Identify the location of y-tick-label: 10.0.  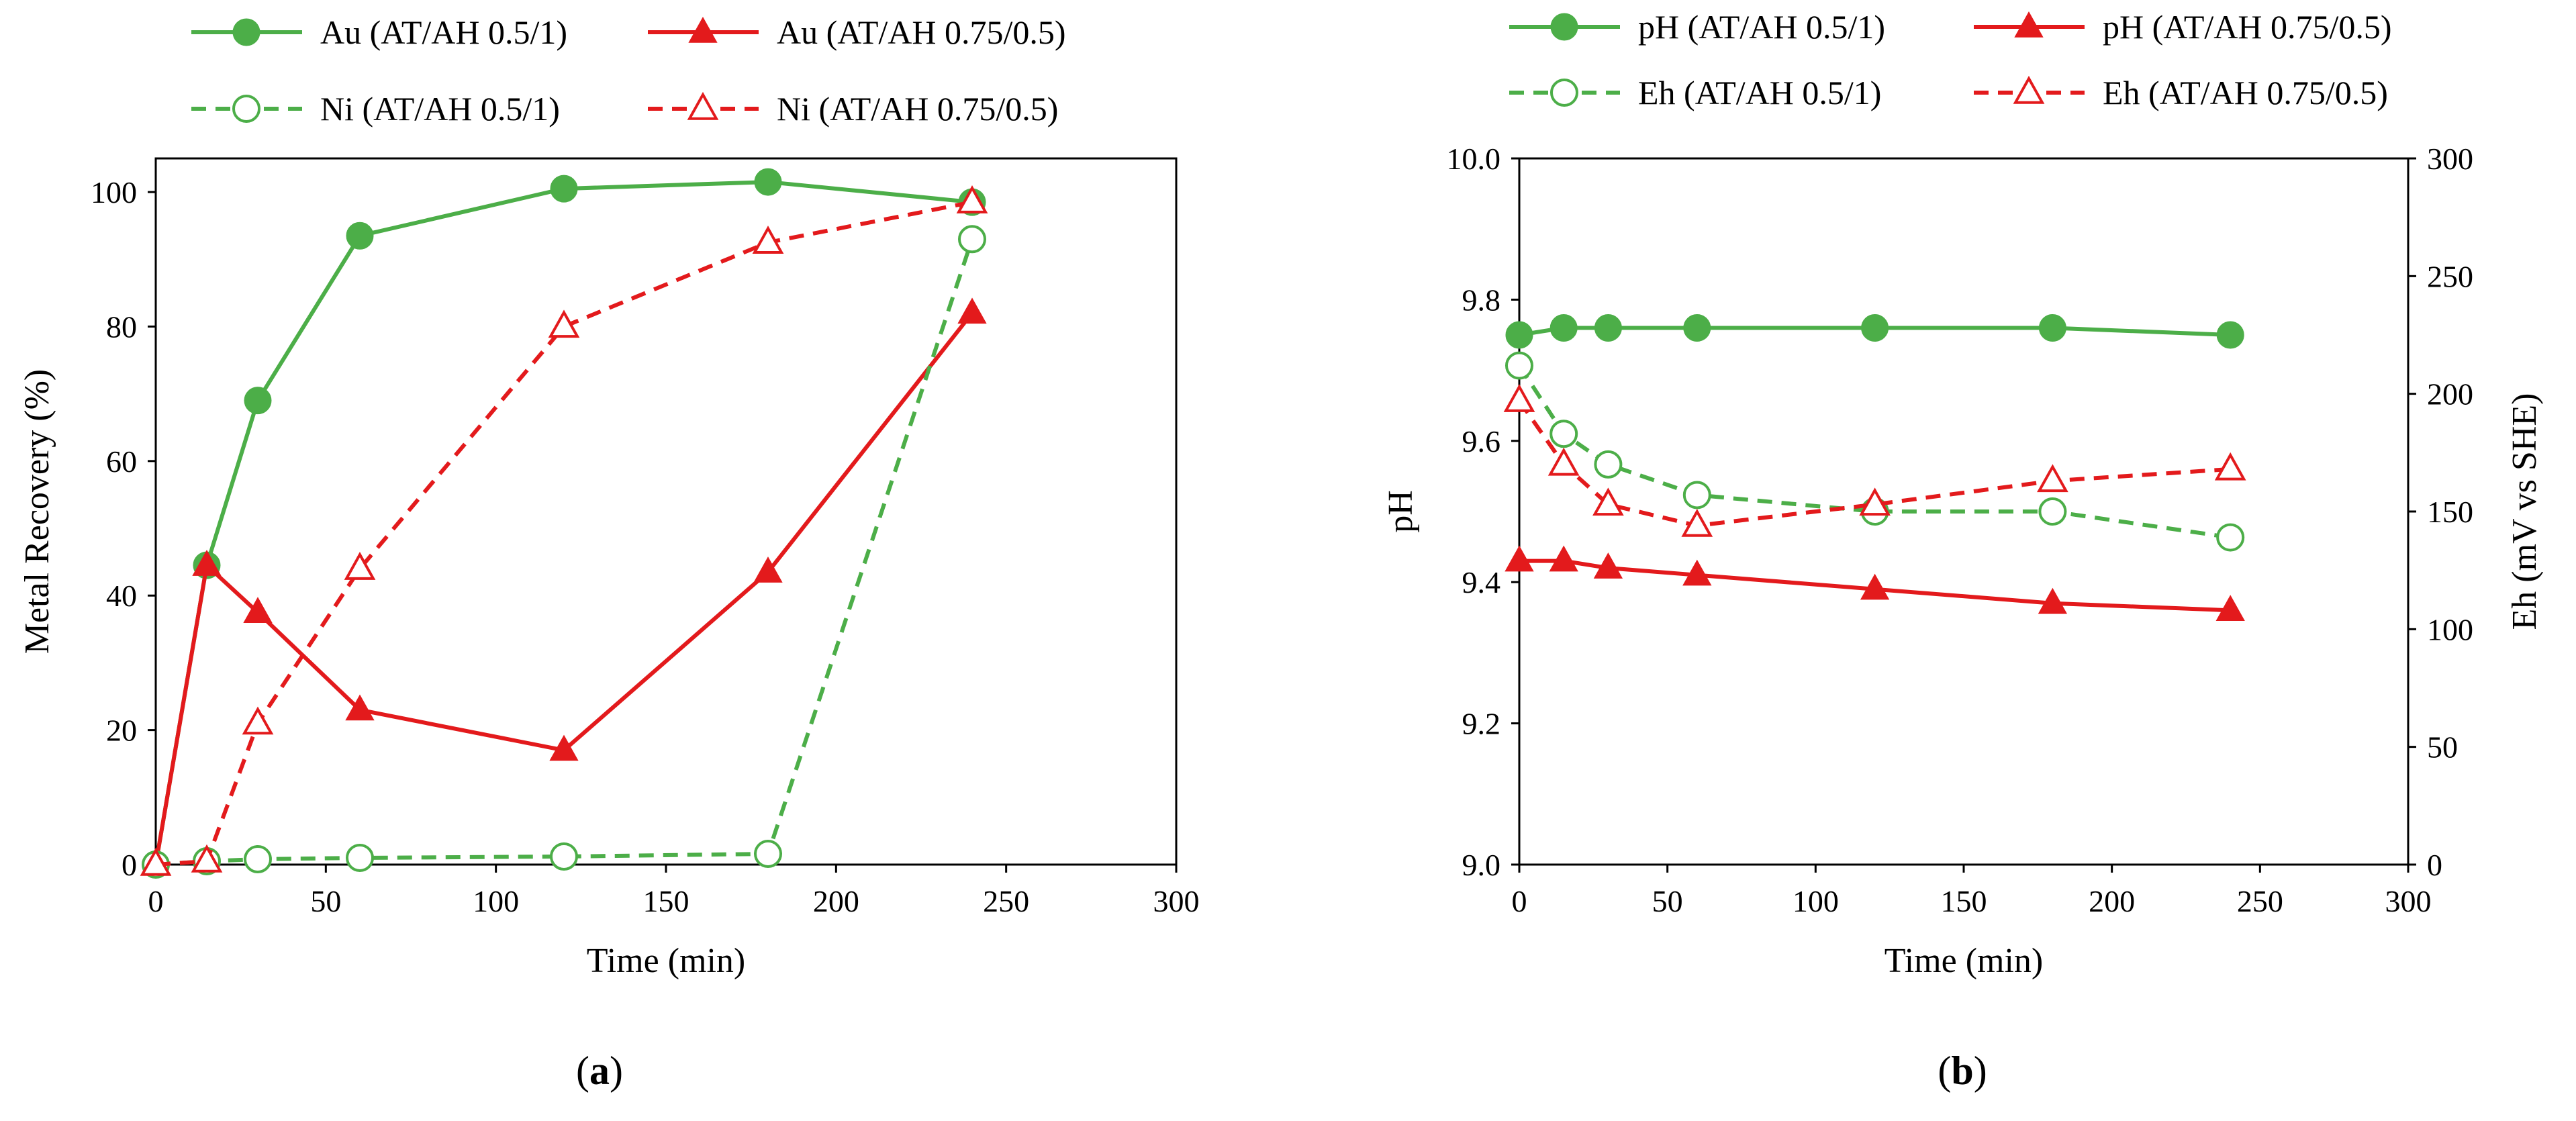
(1474, 159).